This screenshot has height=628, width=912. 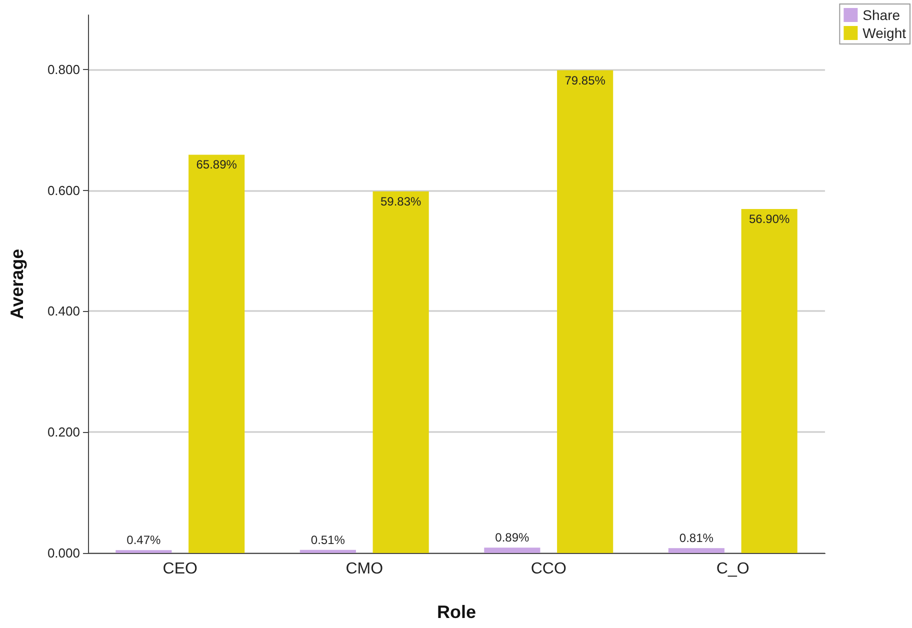 What do you see at coordinates (585, 80) in the screenshot?
I see `data-label: 79.85%` at bounding box center [585, 80].